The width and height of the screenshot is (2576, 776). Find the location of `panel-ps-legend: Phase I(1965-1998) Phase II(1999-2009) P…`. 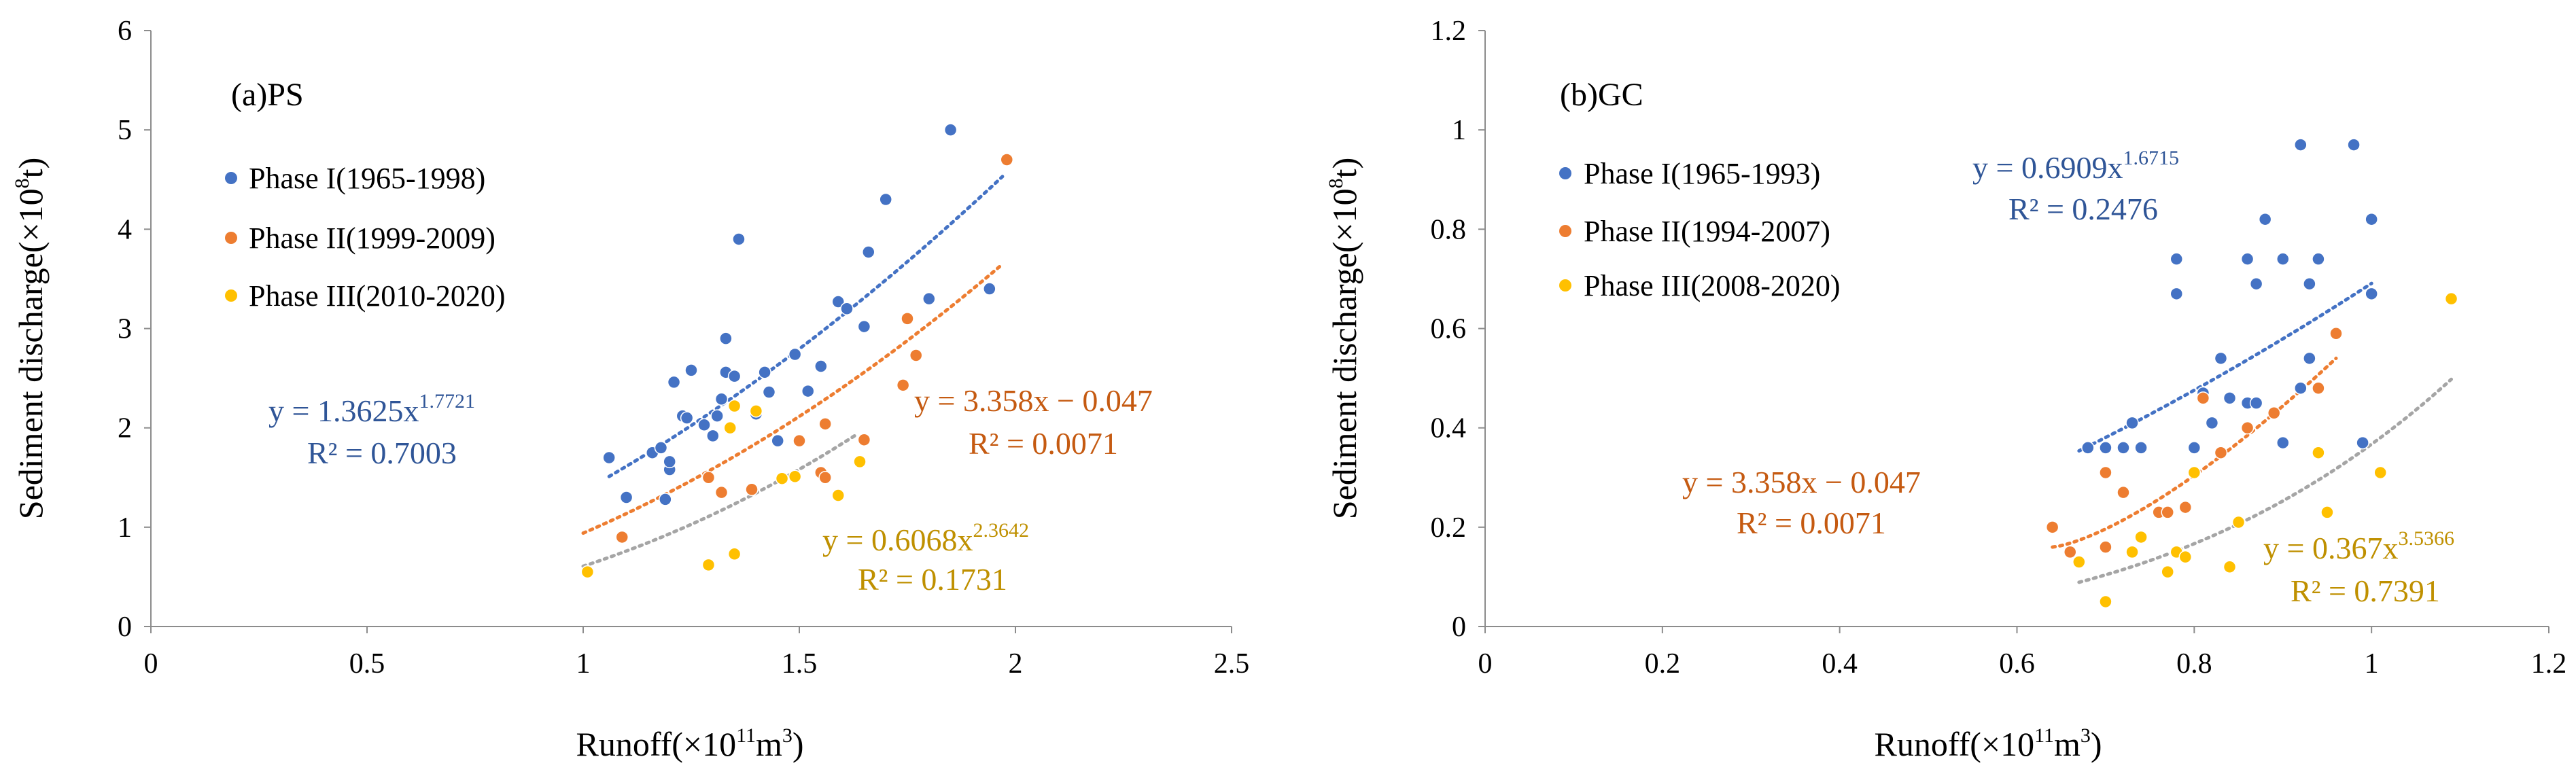

panel-ps-legend: Phase I(1965-1998) Phase II(1999-2009) P… is located at coordinates (365, 238).